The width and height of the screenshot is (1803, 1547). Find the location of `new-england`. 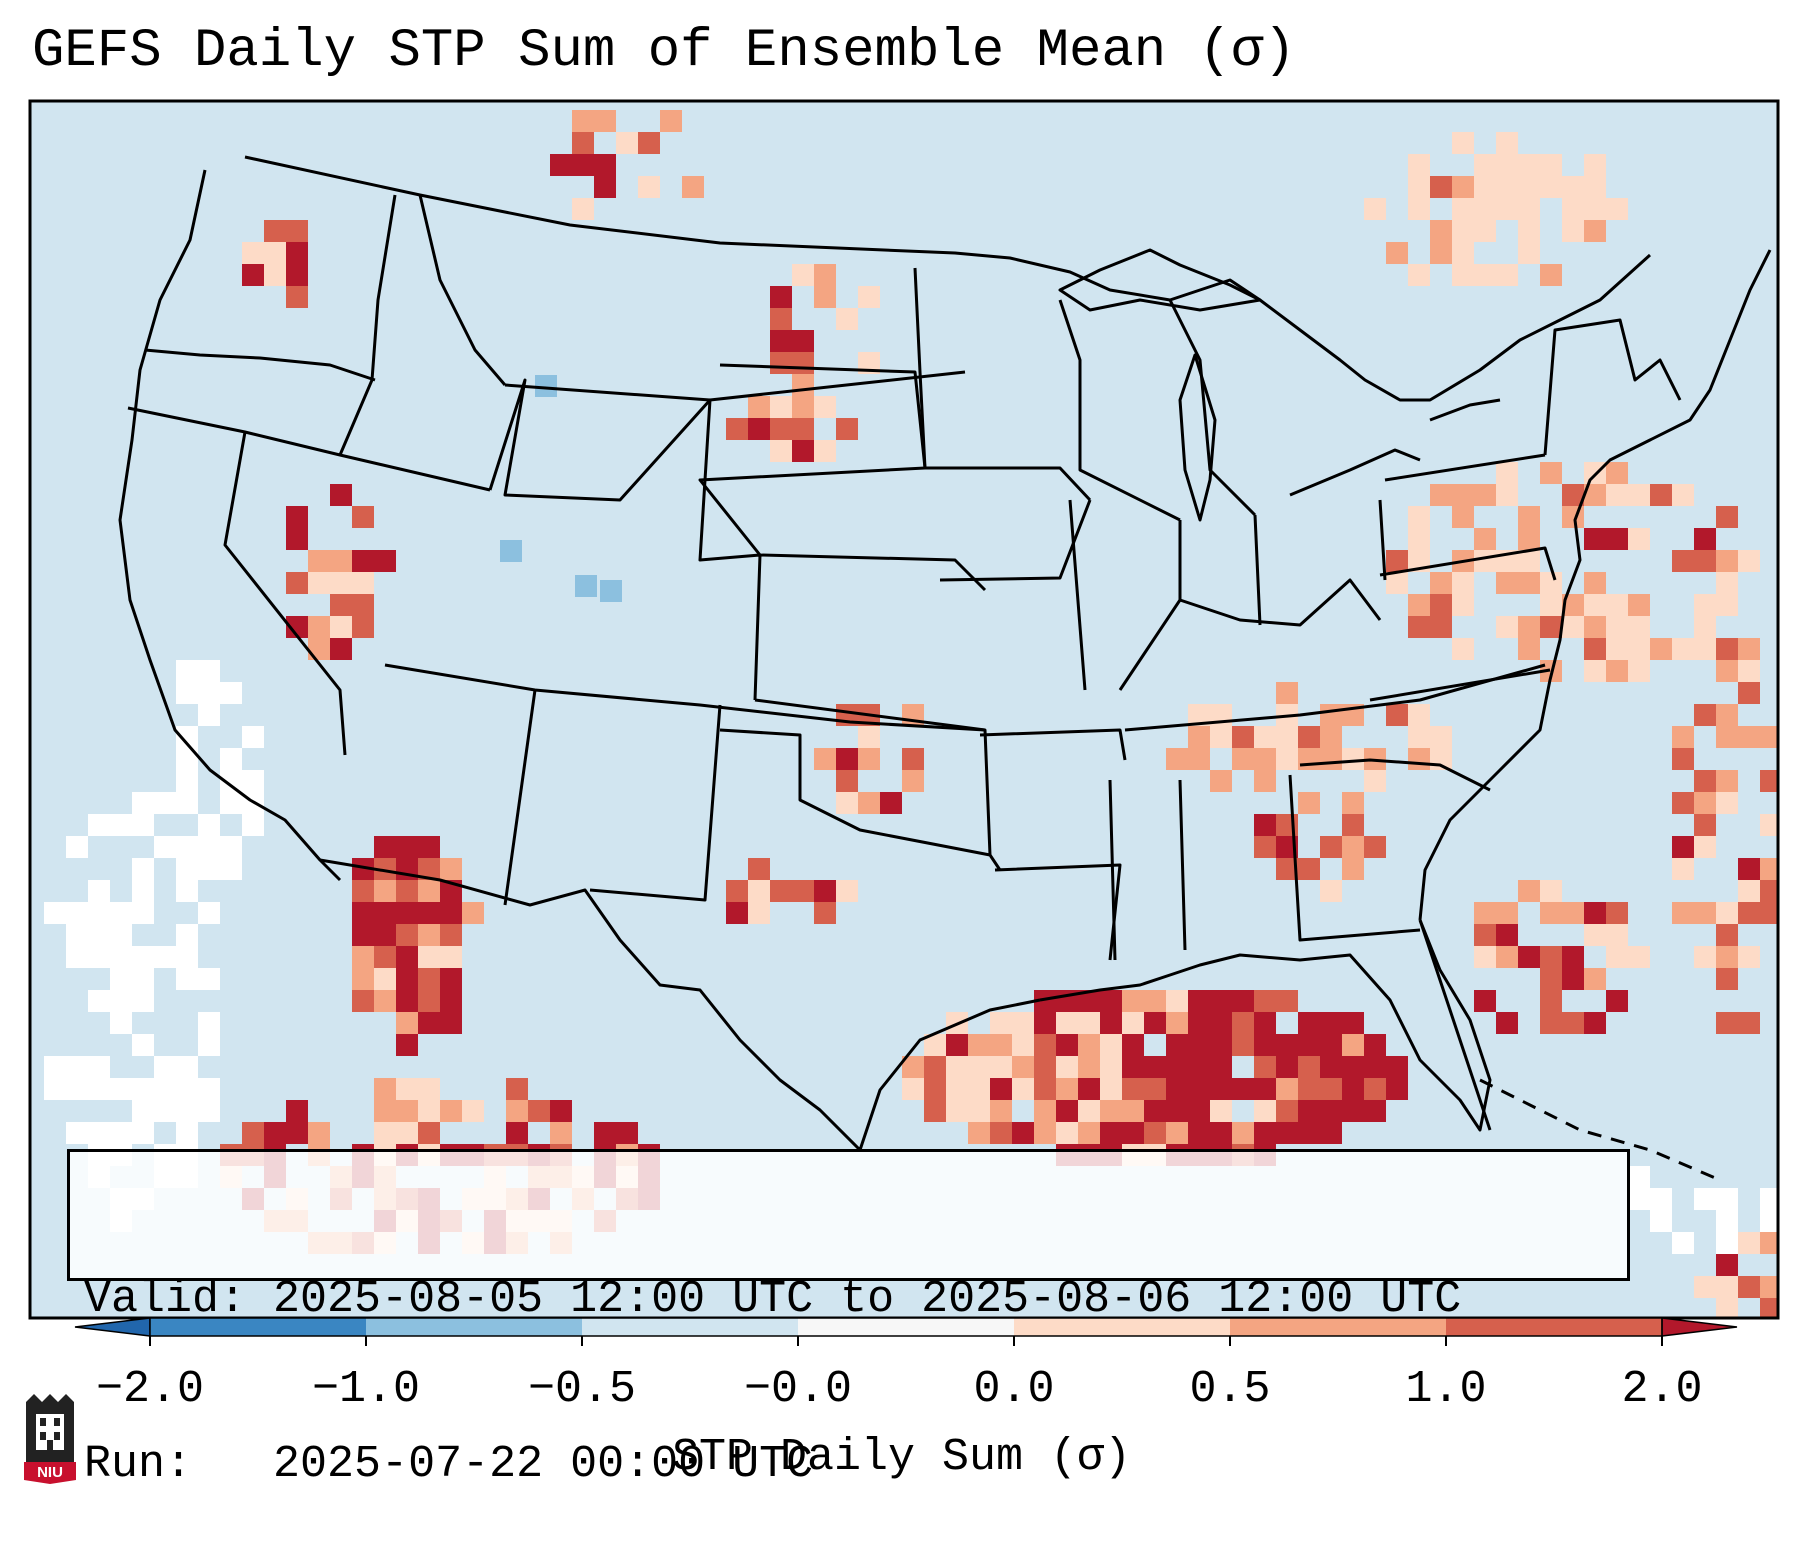

new-england is located at coordinates (1612, 387).